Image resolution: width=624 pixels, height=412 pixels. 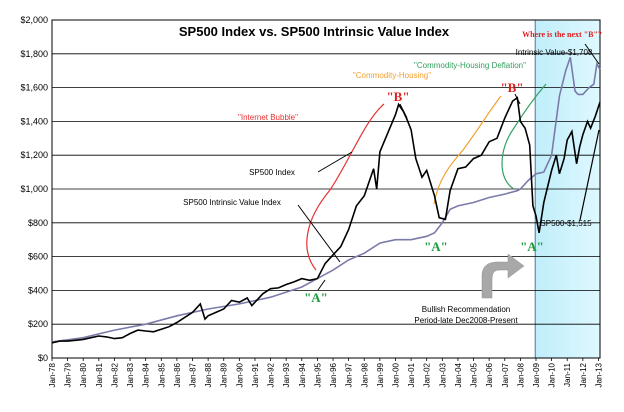 What do you see at coordinates (224, 374) in the screenshot?
I see `x-tick-label: Jan-89` at bounding box center [224, 374].